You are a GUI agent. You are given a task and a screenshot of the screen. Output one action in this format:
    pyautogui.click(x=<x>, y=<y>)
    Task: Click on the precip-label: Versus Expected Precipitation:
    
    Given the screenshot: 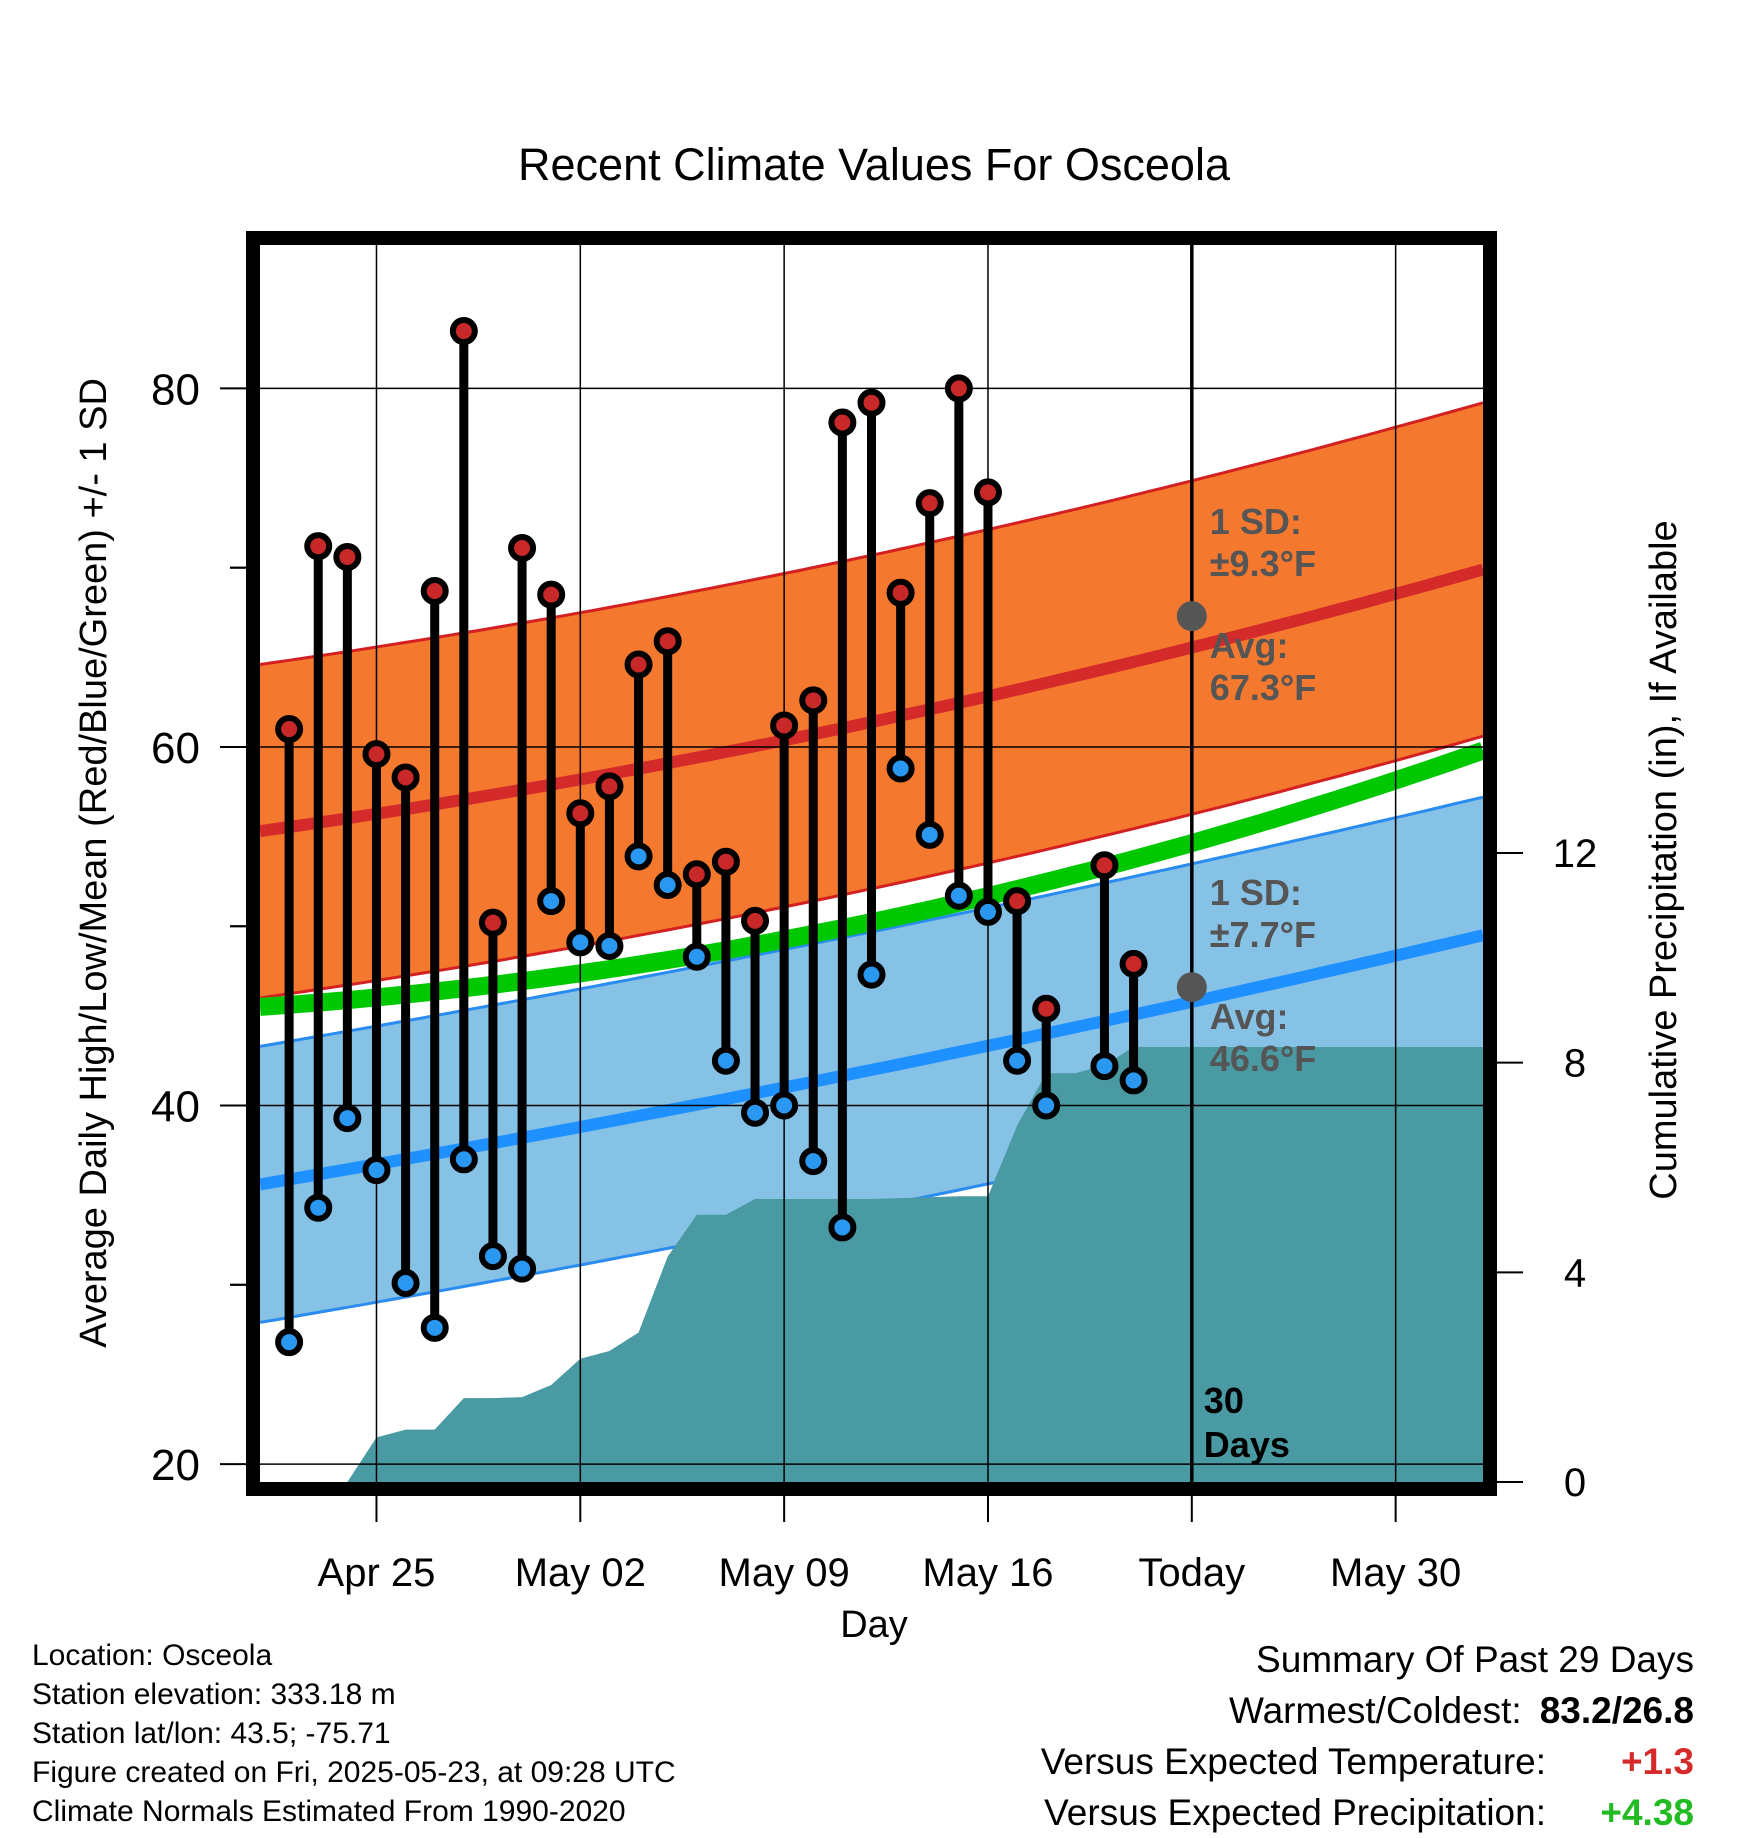 What is the action you would take?
    pyautogui.click(x=1295, y=1812)
    